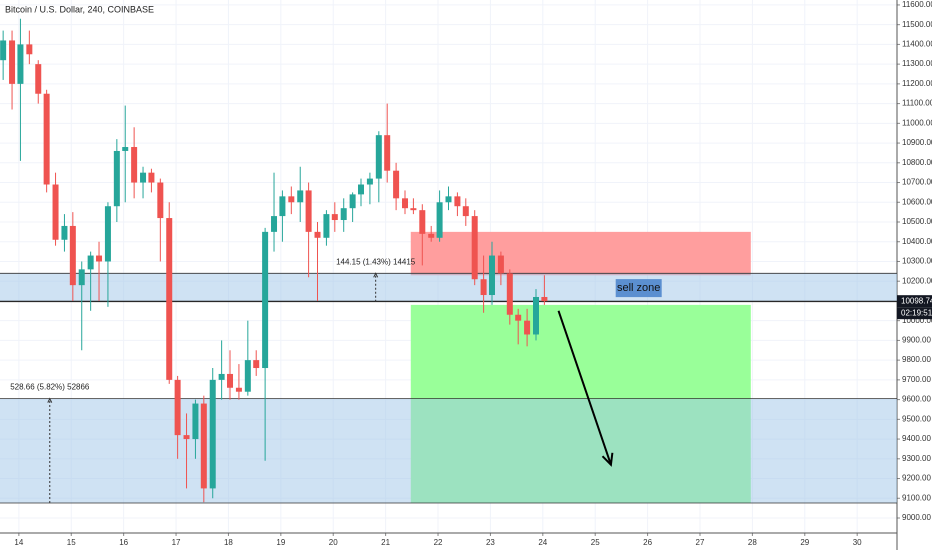  I want to click on y-tick-label: 10200.00, so click(917, 280).